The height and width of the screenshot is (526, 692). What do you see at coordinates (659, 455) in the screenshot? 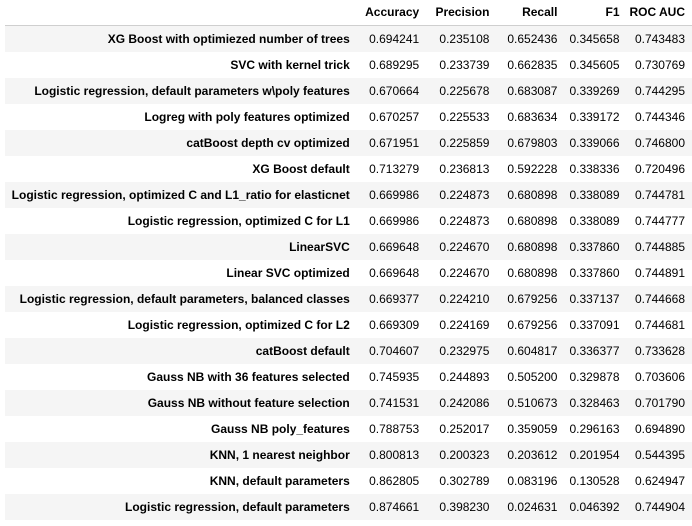
I see `table-cell: 0.544395` at bounding box center [659, 455].